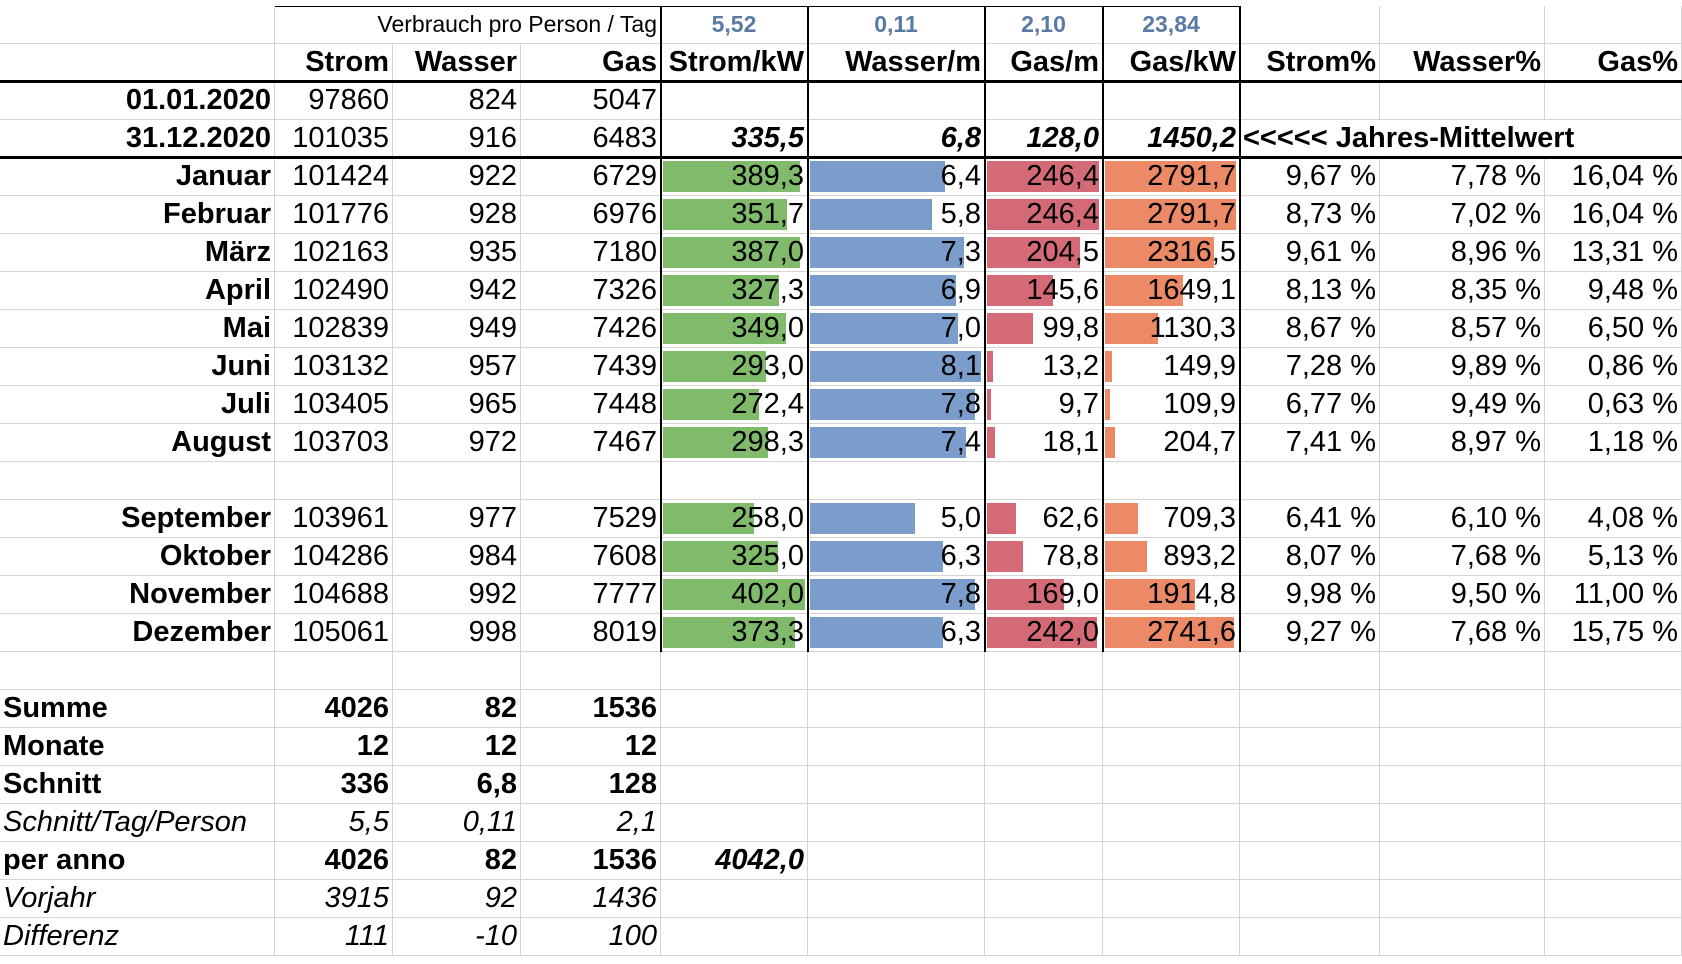 This screenshot has height=964, width=1682. What do you see at coordinates (1044, 519) in the screenshot?
I see `month-gas-m: 62,6` at bounding box center [1044, 519].